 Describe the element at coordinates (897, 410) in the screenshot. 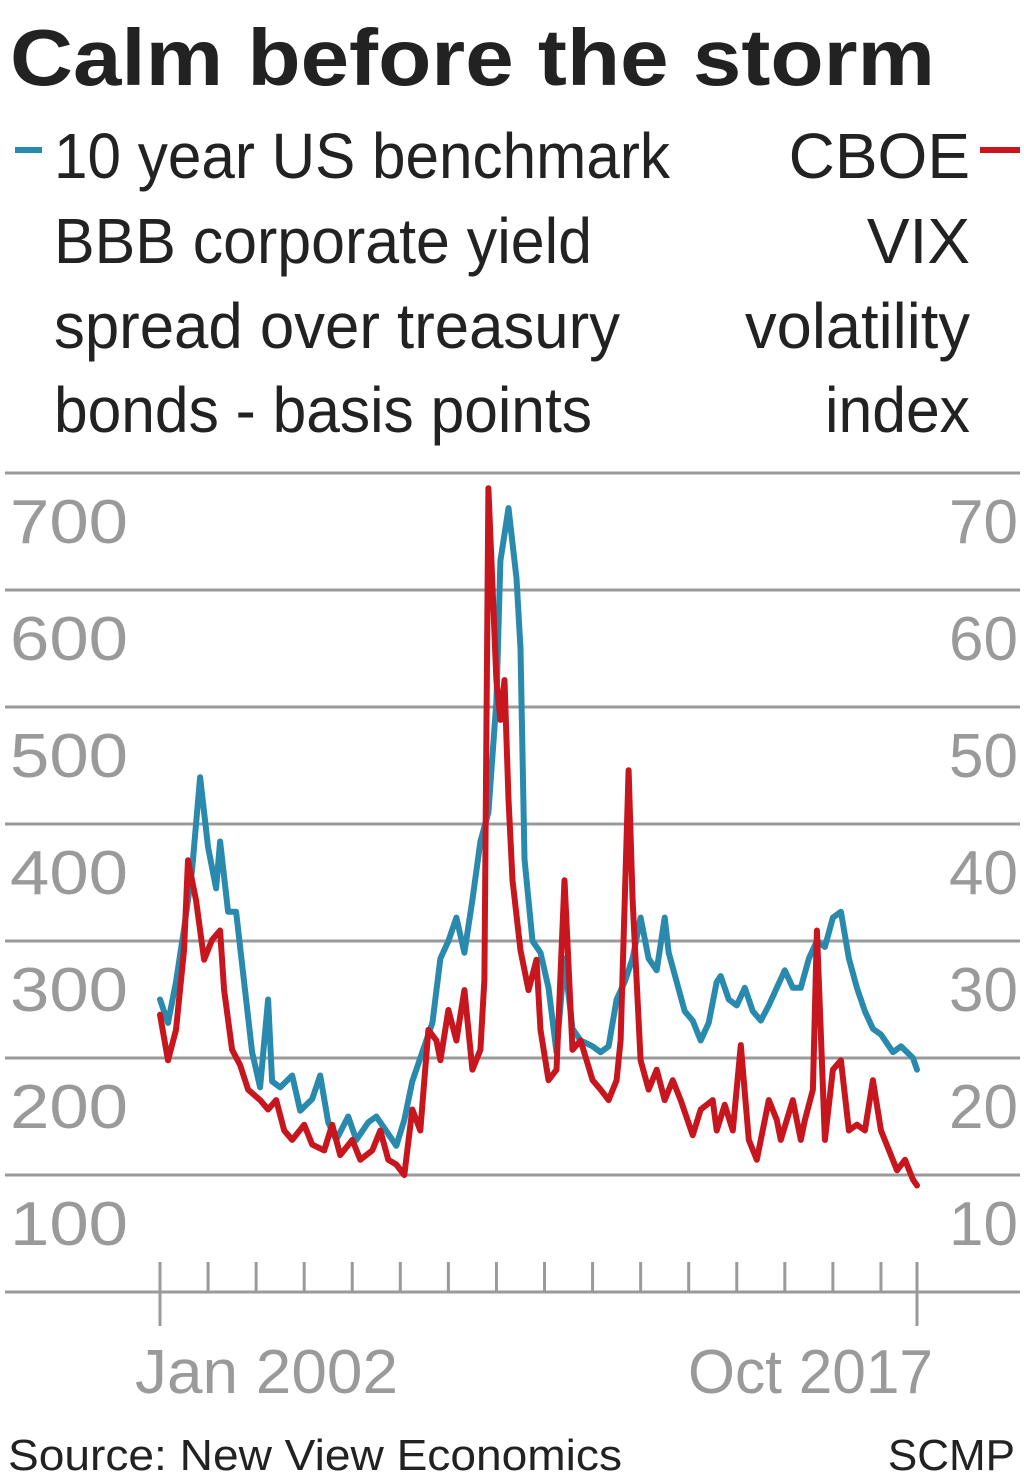

I see `legend-right-line-4: index` at that location.